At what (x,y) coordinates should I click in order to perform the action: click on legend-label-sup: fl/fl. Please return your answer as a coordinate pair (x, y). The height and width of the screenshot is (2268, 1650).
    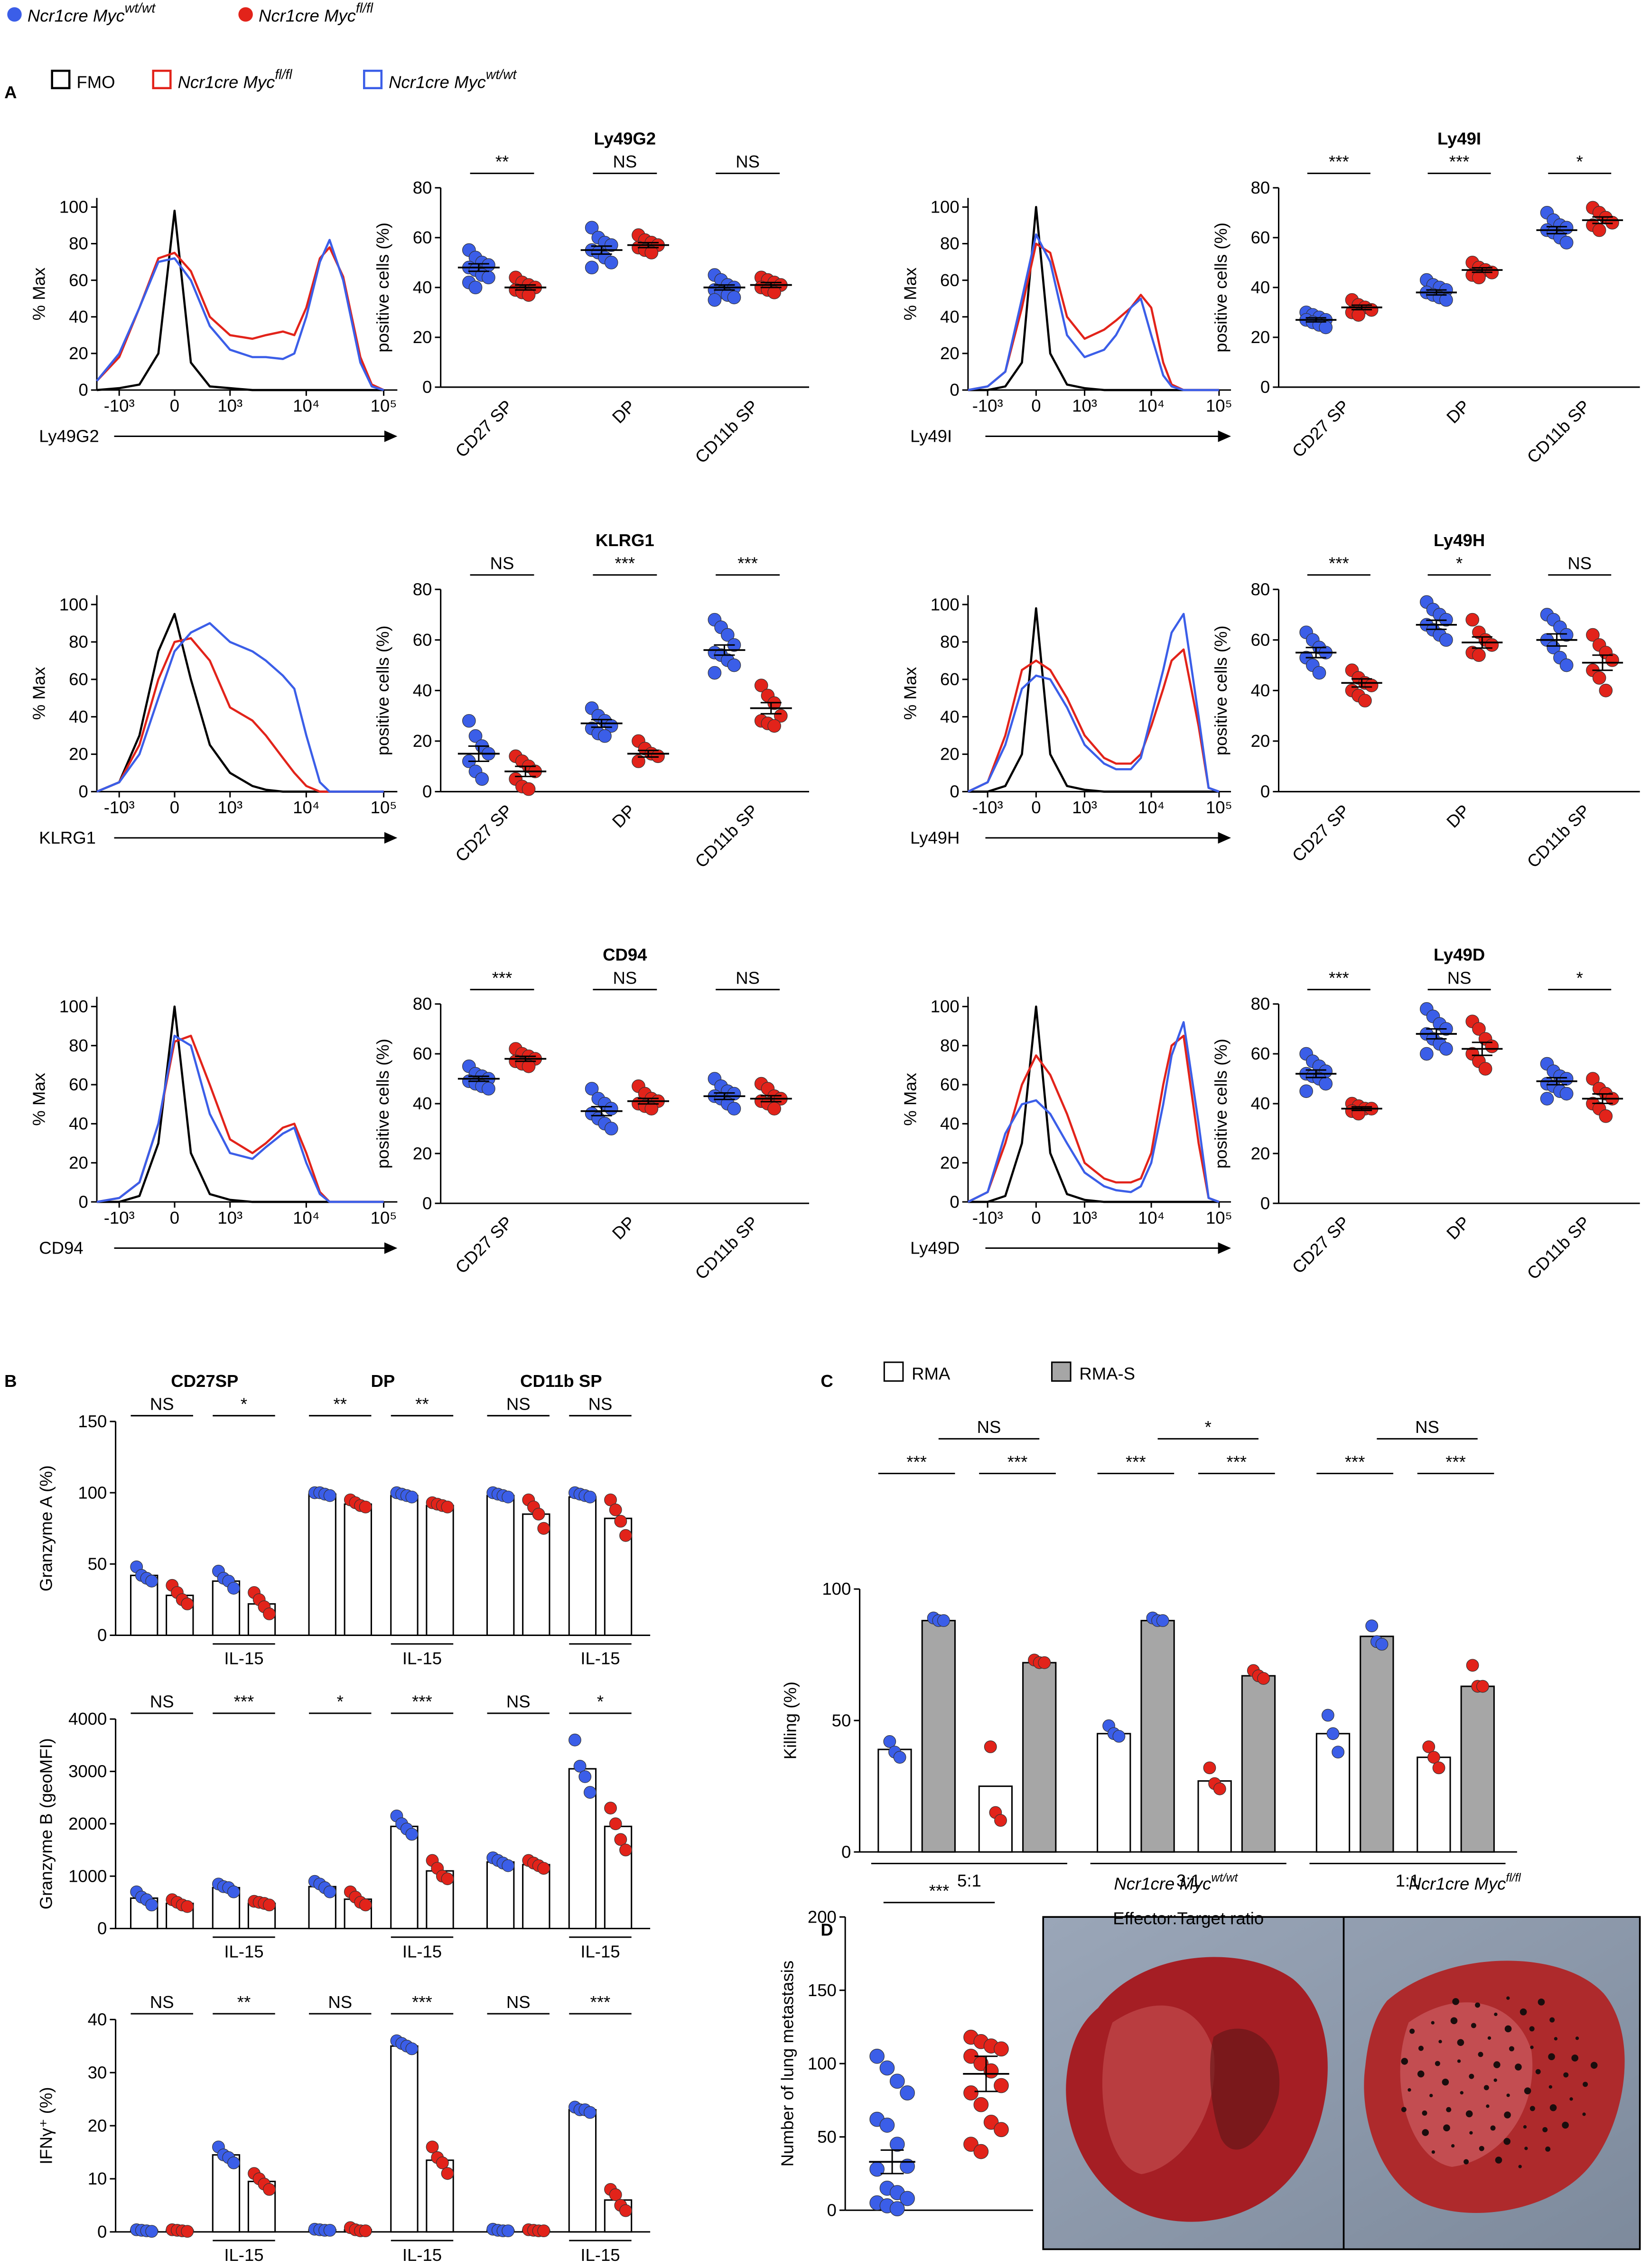
    Looking at the image, I should click on (284, 74).